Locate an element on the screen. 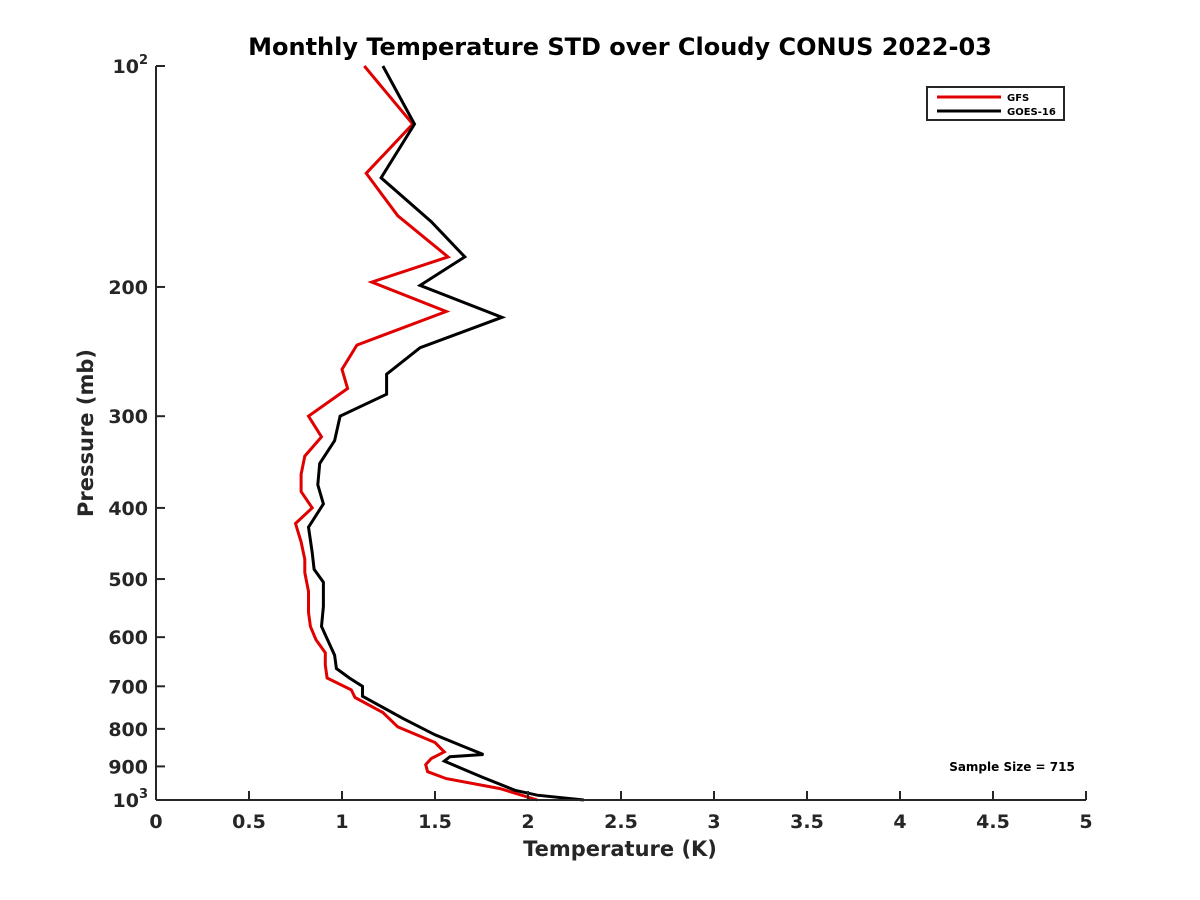 Image resolution: width=1200 pixels, height=900 pixels. legend-label: GOES-16 is located at coordinates (1031, 112).